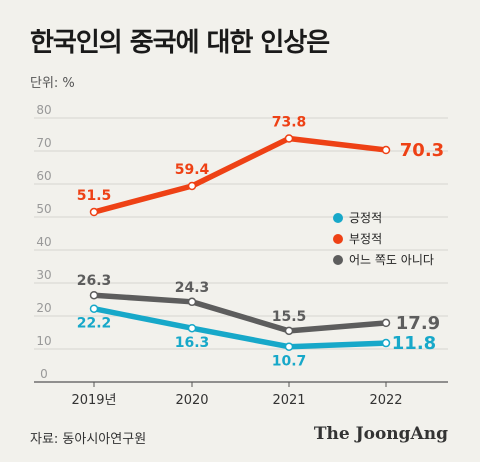 The image size is (480, 462). I want to click on x-tick-label: 2019년, so click(93, 400).